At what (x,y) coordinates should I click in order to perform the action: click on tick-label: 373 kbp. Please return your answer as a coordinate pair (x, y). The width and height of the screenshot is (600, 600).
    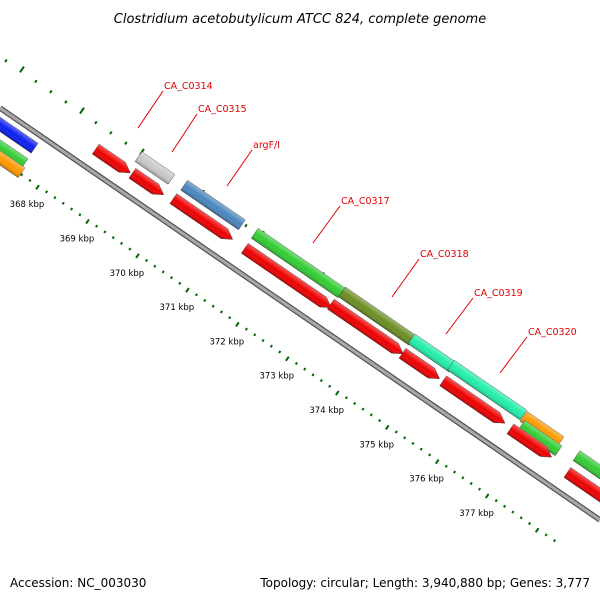
    Looking at the image, I should click on (276, 377).